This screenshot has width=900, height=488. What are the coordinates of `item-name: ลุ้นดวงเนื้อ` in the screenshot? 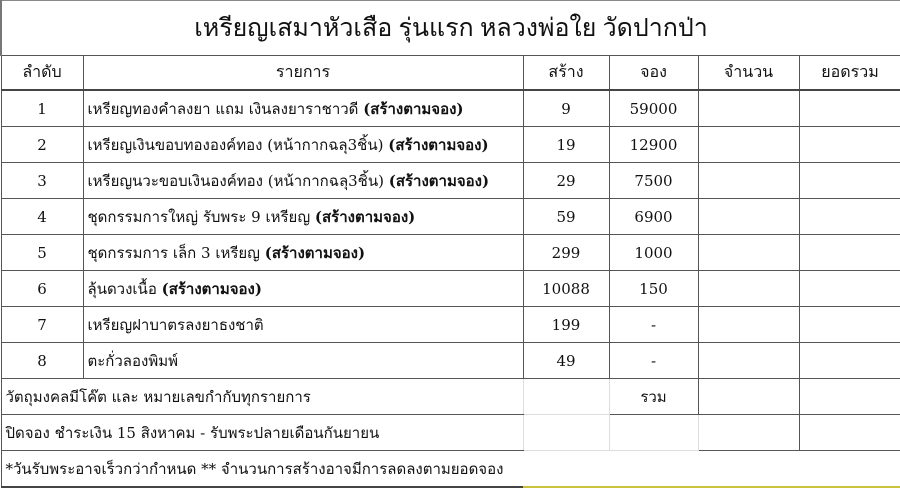 It's located at (122, 288).